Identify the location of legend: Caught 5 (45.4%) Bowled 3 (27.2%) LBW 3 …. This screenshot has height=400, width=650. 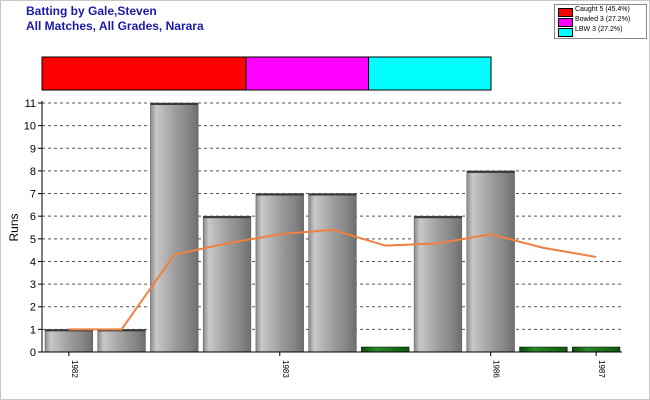
(600, 21).